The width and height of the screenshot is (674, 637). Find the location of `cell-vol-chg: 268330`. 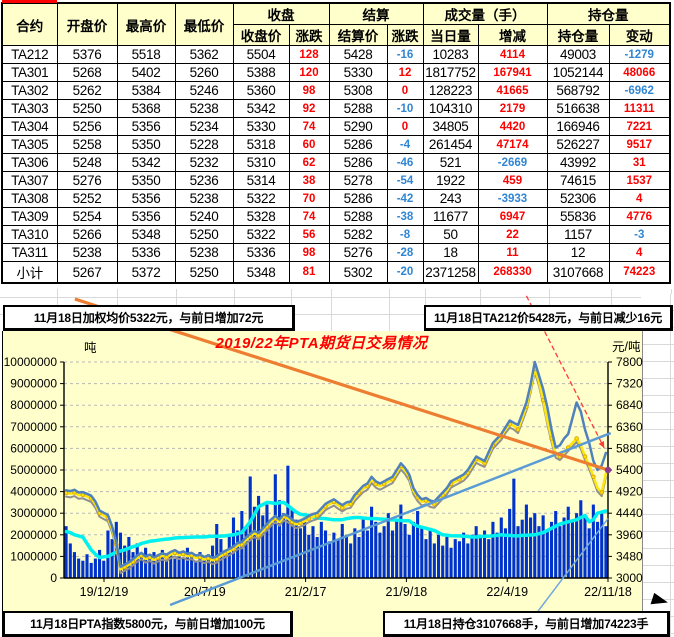

cell-vol-chg: 268330 is located at coordinates (512, 272).